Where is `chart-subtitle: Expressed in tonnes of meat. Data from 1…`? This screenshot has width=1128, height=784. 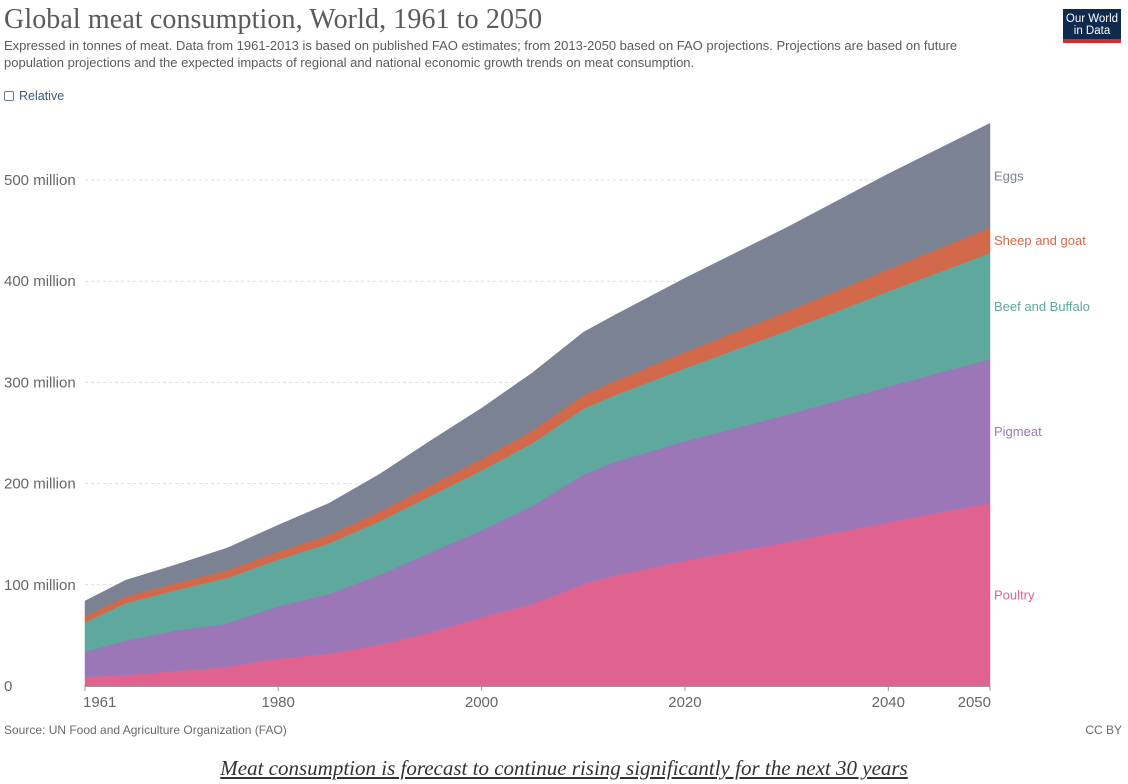 chart-subtitle: Expressed in tonnes of meat. Data from 1… is located at coordinates (481, 54).